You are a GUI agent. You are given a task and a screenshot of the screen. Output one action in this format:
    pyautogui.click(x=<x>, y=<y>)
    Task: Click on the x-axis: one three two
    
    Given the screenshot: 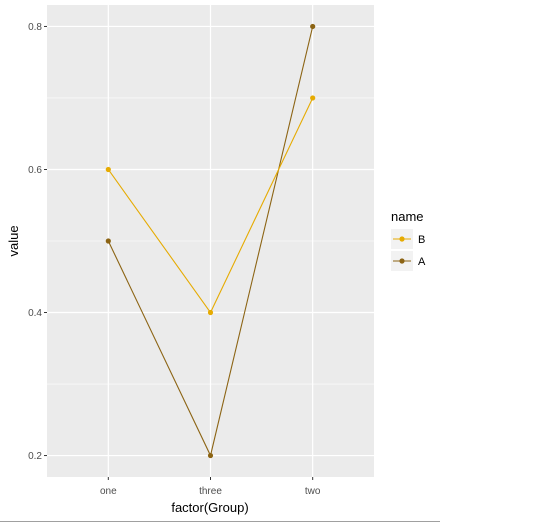 What is the action you would take?
    pyautogui.click(x=210, y=487)
    